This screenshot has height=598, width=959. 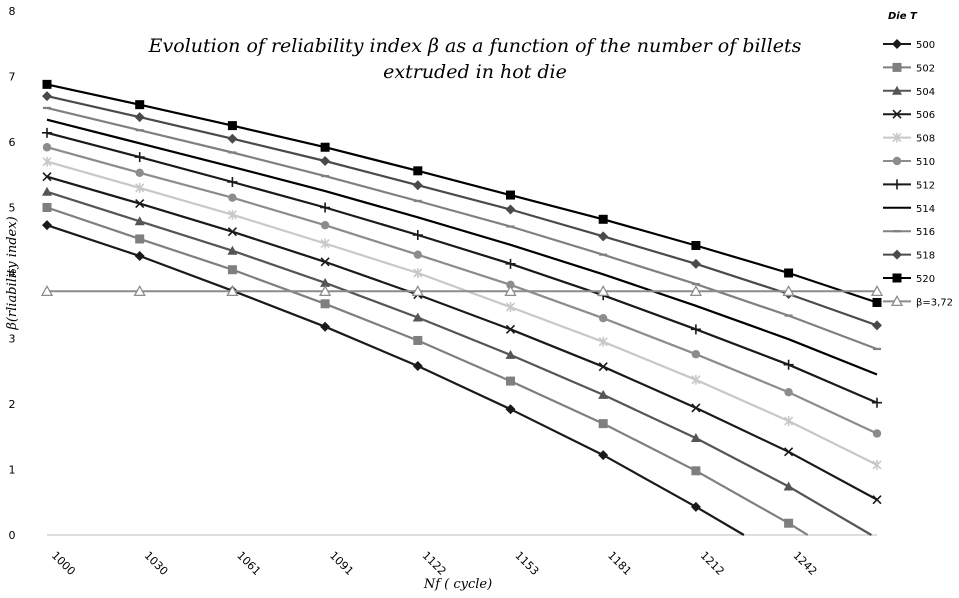 What do you see at coordinates (909, 209) in the screenshot?
I see `legend-item: 514` at bounding box center [909, 209].